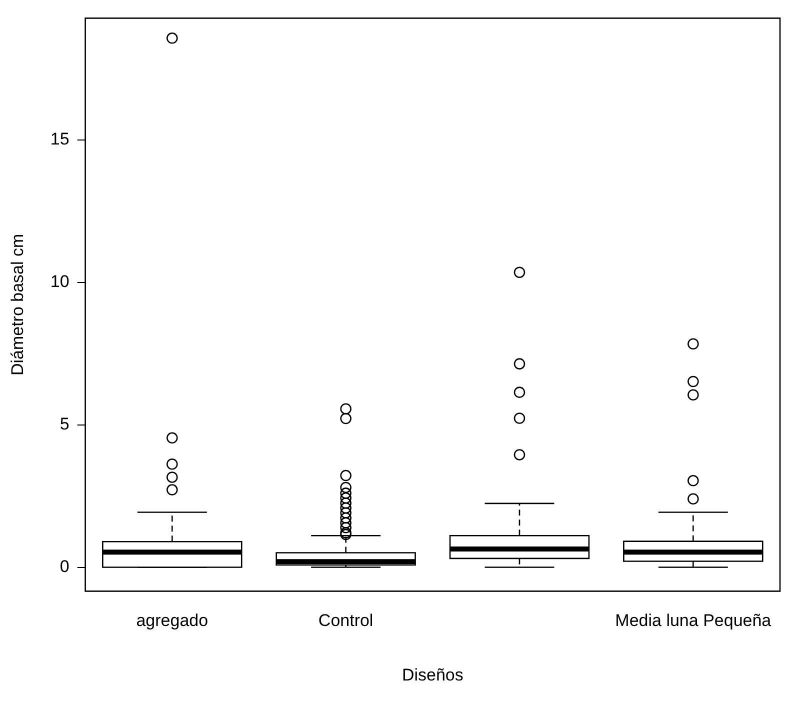 Image resolution: width=796 pixels, height=702 pixels. Describe the element at coordinates (60, 139) in the screenshot. I see `y-tick-label: 15` at that location.